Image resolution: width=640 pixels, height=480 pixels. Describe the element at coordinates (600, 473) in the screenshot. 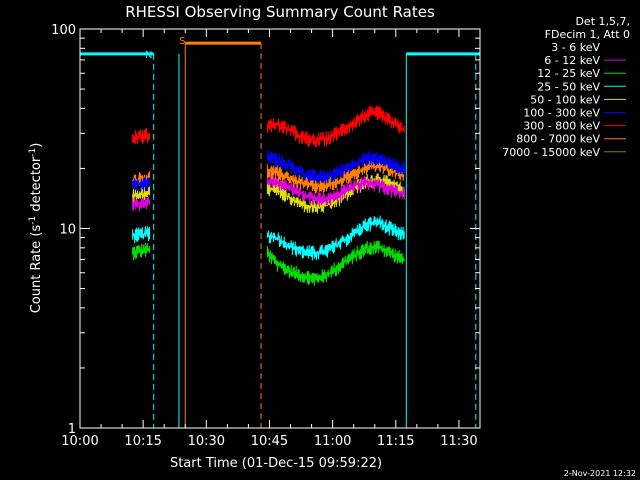

I see `footer-date: 2-Nov-2021 12:32` at that location.